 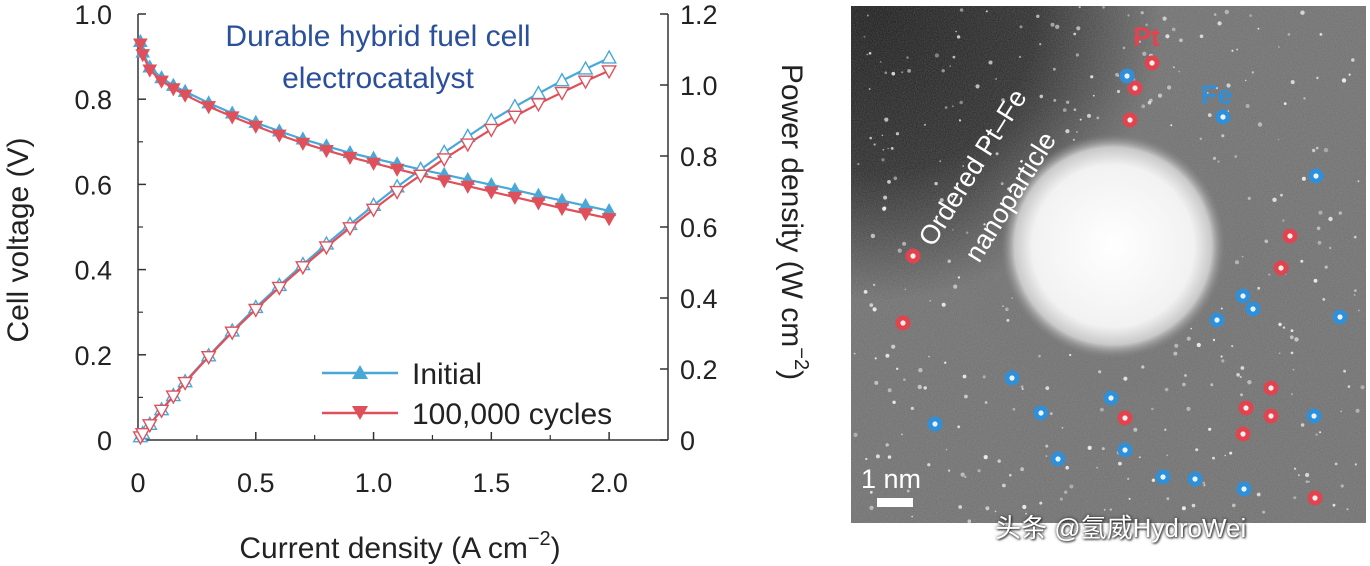 I want to click on x-tick-label: 0, so click(x=137, y=483).